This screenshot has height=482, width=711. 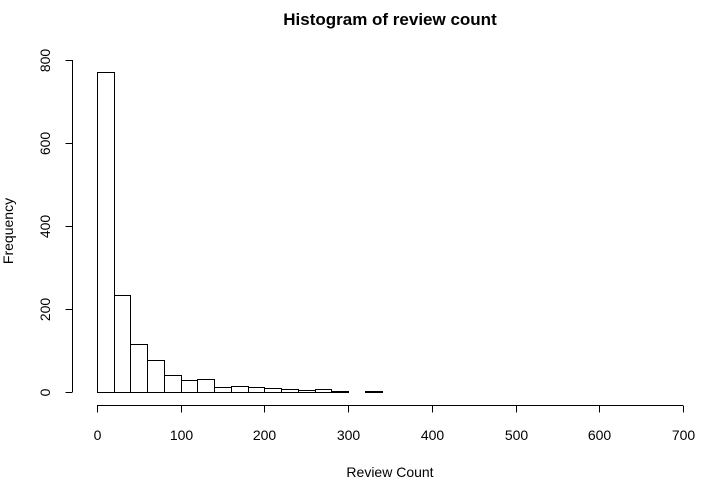 What do you see at coordinates (45, 144) in the screenshot?
I see `y-tick-label: 600` at bounding box center [45, 144].